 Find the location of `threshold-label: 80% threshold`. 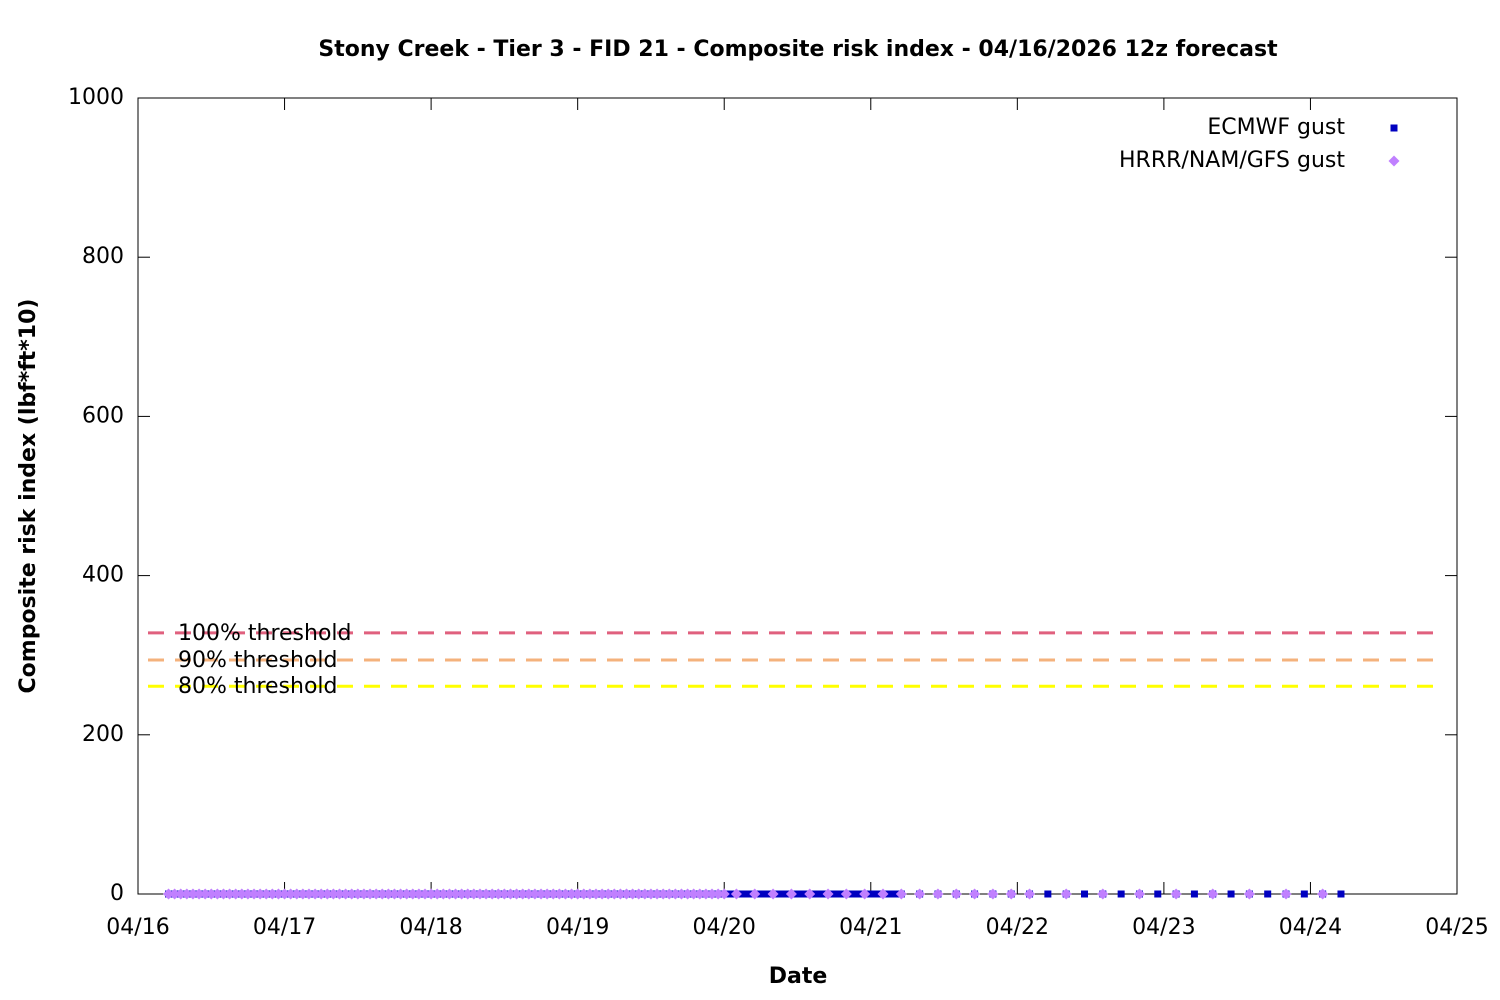

threshold-label: 80% threshold is located at coordinates (258, 686).